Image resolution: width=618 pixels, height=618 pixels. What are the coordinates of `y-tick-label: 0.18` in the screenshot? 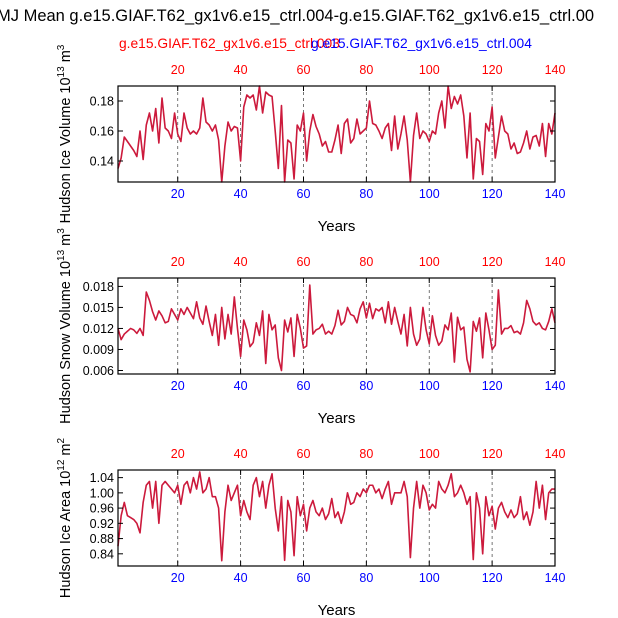 It's located at (102, 102).